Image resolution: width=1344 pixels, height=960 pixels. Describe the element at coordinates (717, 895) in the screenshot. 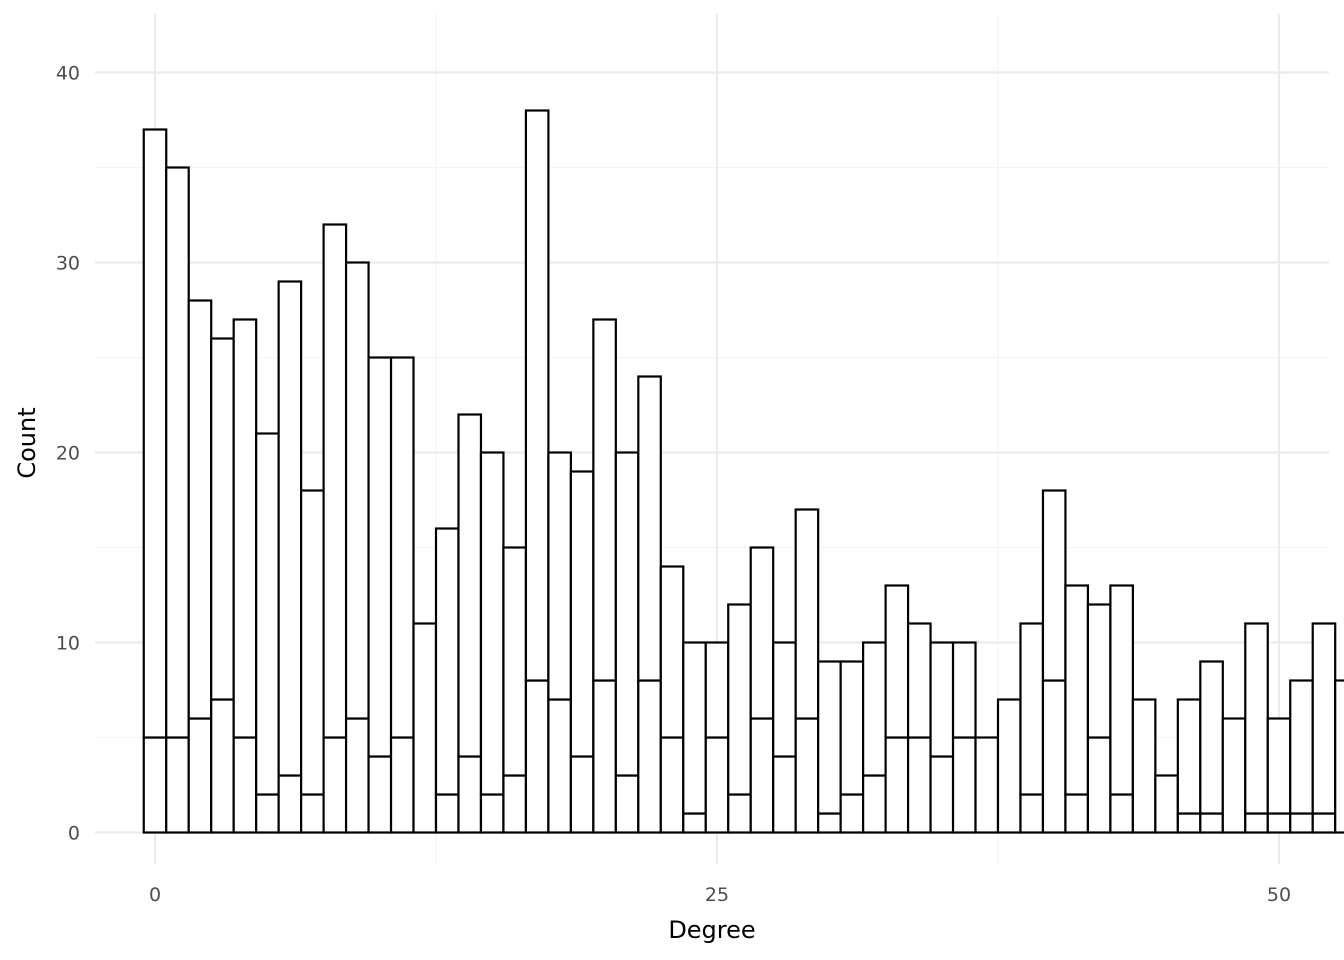

I see `x-tick-label: 25` at that location.